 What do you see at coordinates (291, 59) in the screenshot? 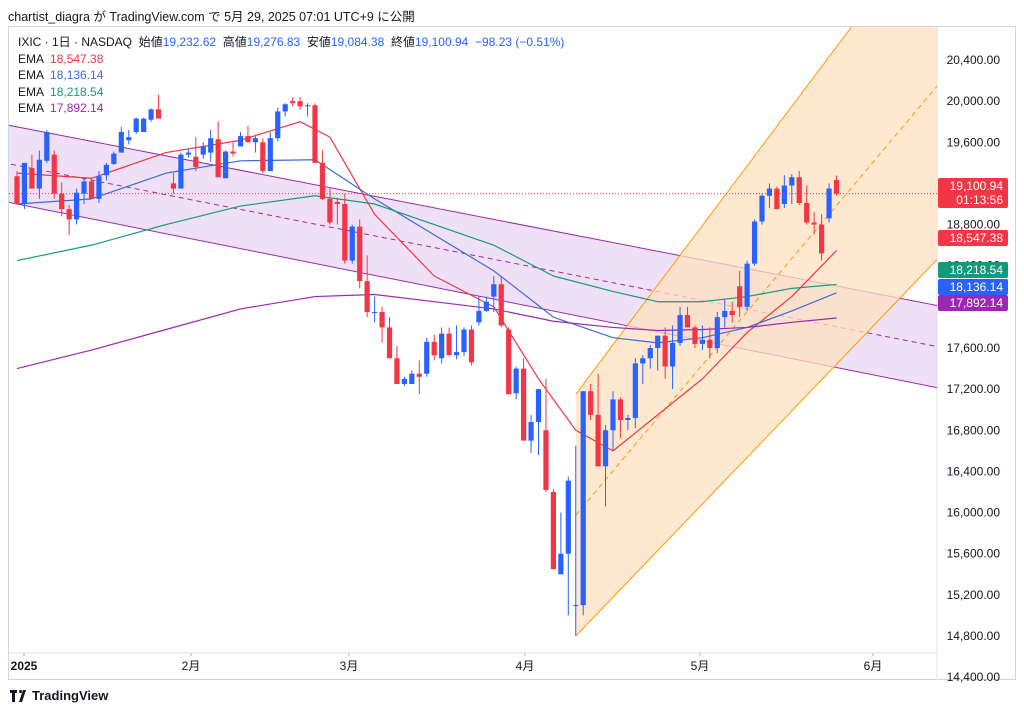
I see `ema-legend-row: EMA 18,547.38` at bounding box center [291, 59].